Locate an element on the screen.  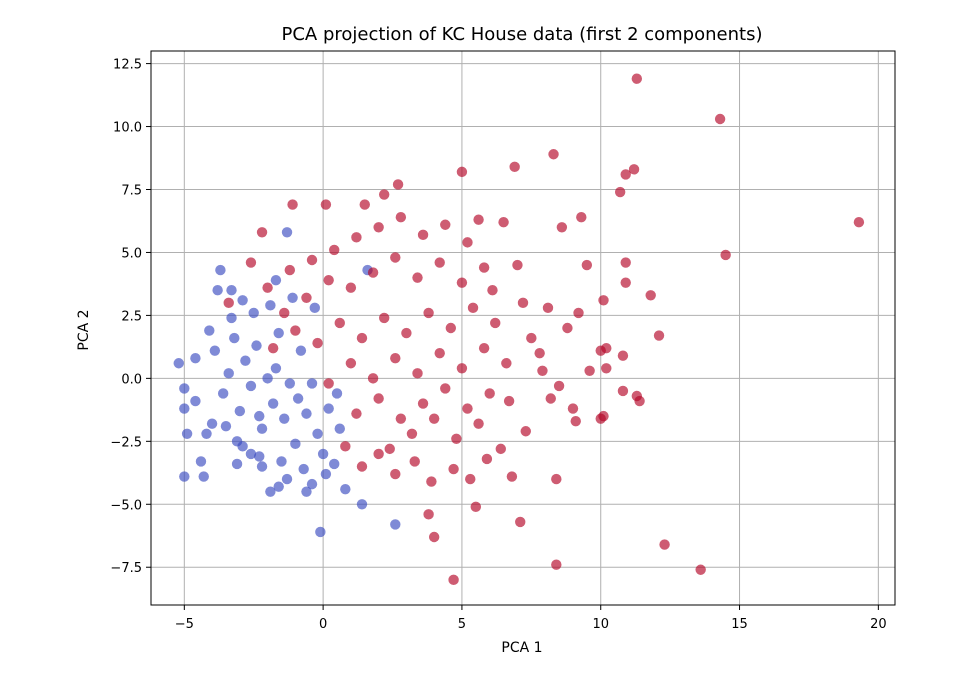
y-tick-label: 0.0 is located at coordinates (131, 379).